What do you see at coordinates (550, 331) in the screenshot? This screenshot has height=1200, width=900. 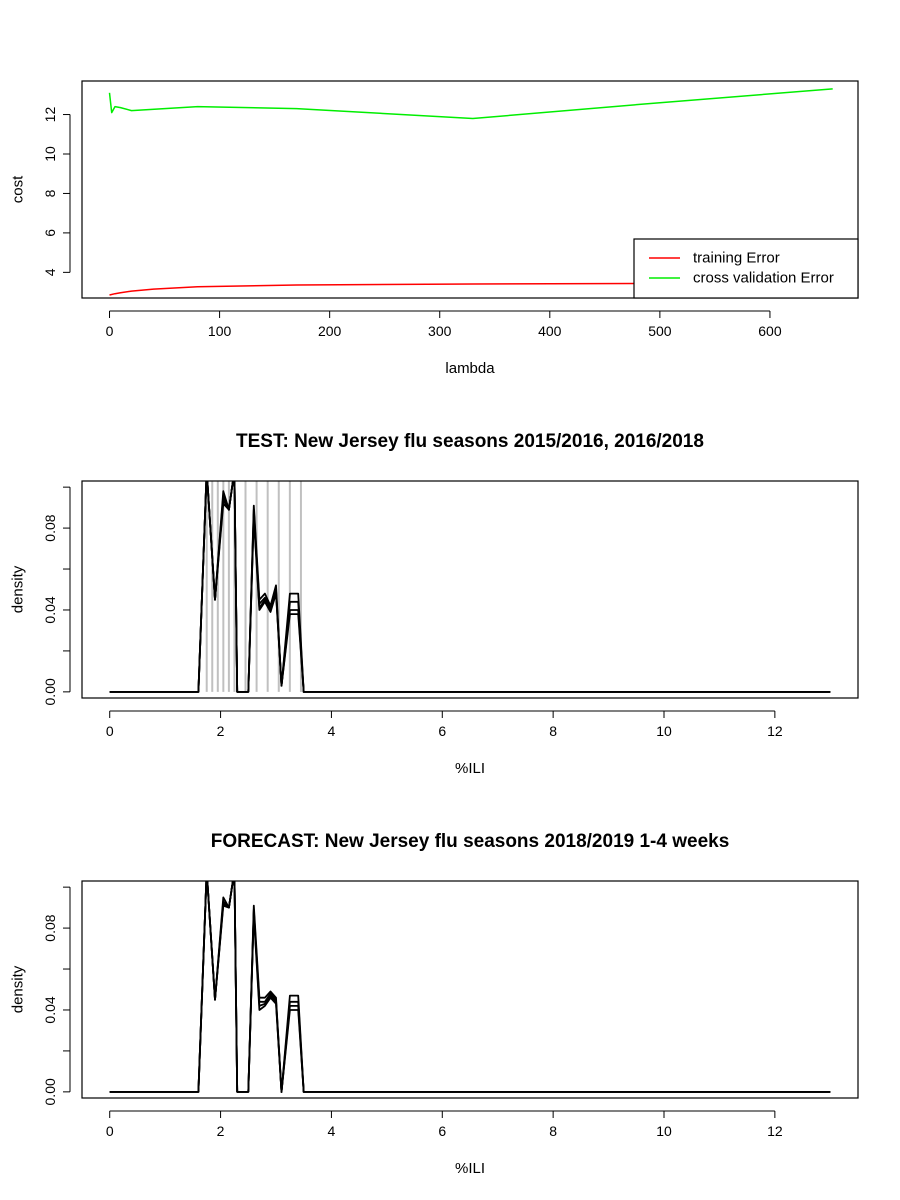 I see `x-tick-label: 400` at bounding box center [550, 331].